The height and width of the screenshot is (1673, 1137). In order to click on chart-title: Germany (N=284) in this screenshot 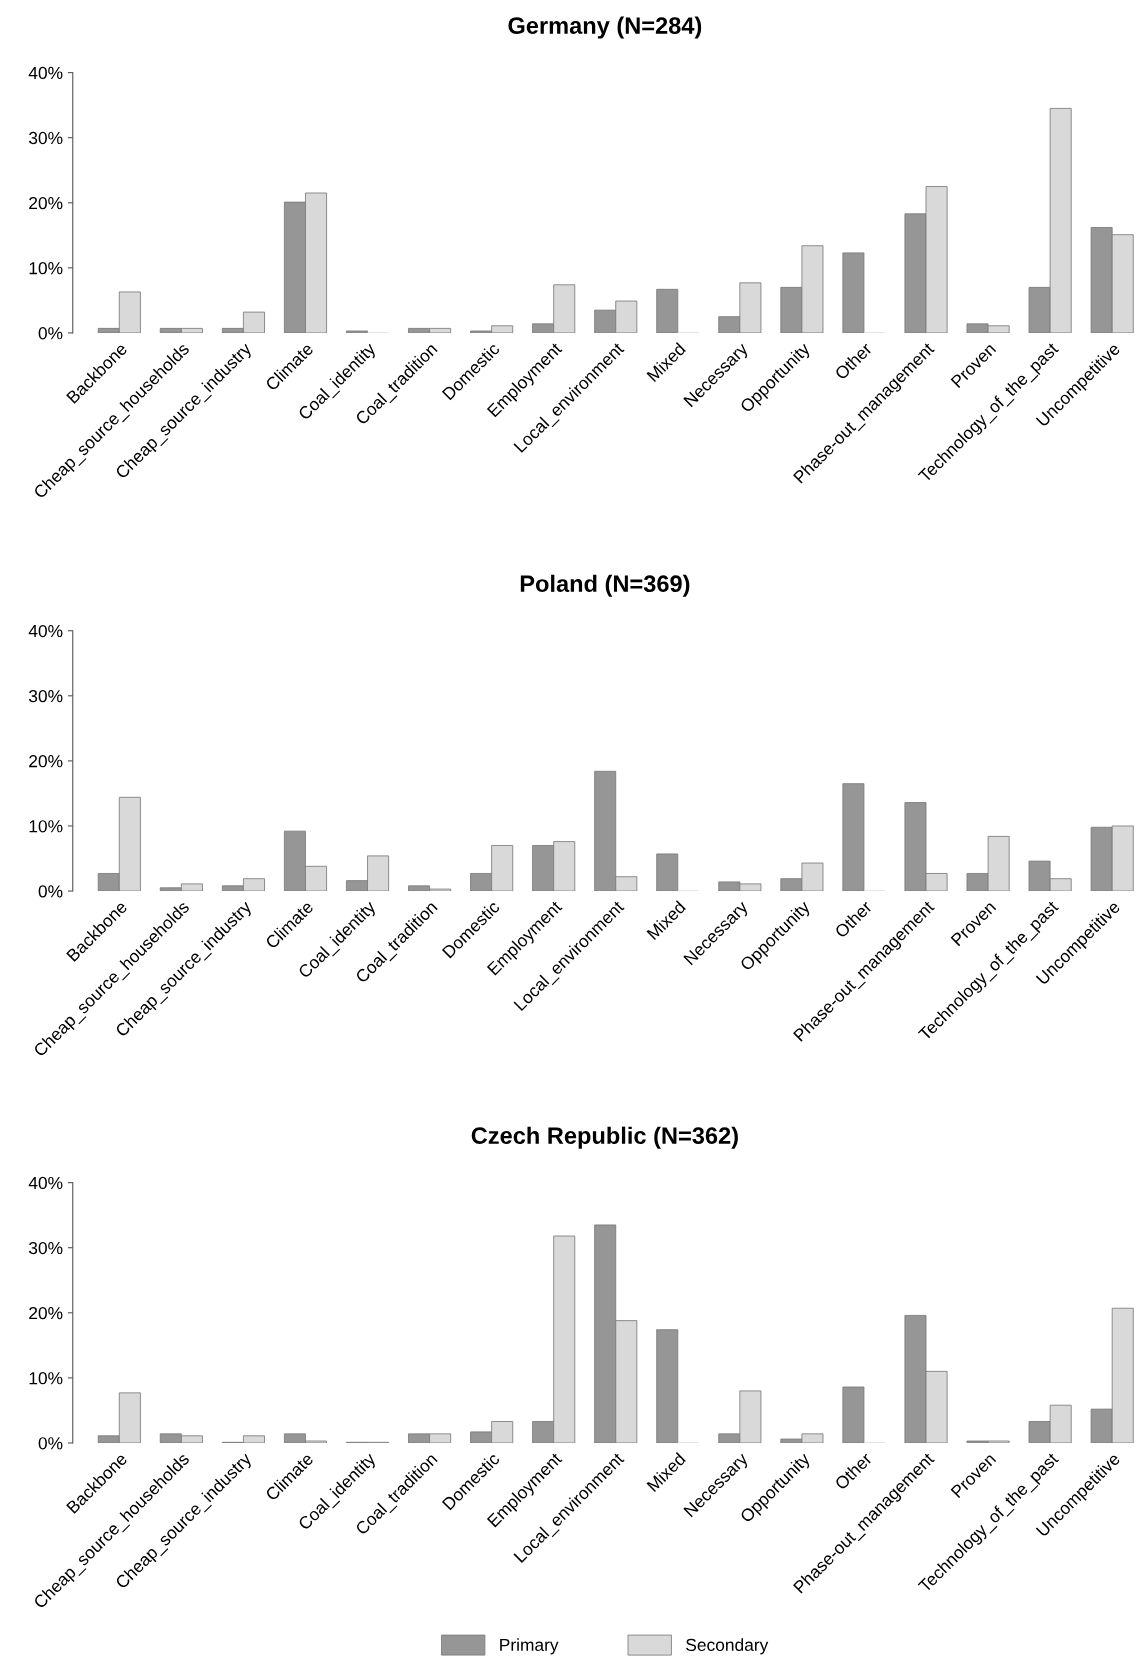, I will do `click(605, 27)`.